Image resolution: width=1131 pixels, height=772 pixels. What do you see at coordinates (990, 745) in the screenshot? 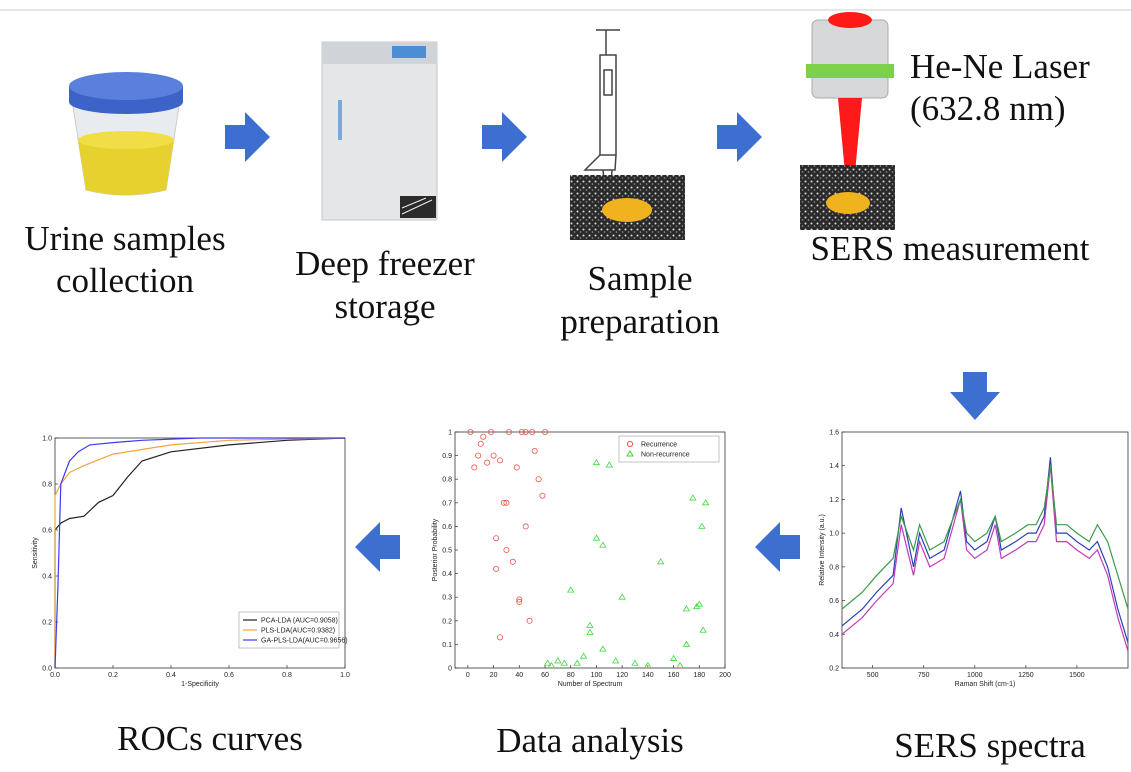
I see `step-label: SERS spectra` at bounding box center [990, 745].